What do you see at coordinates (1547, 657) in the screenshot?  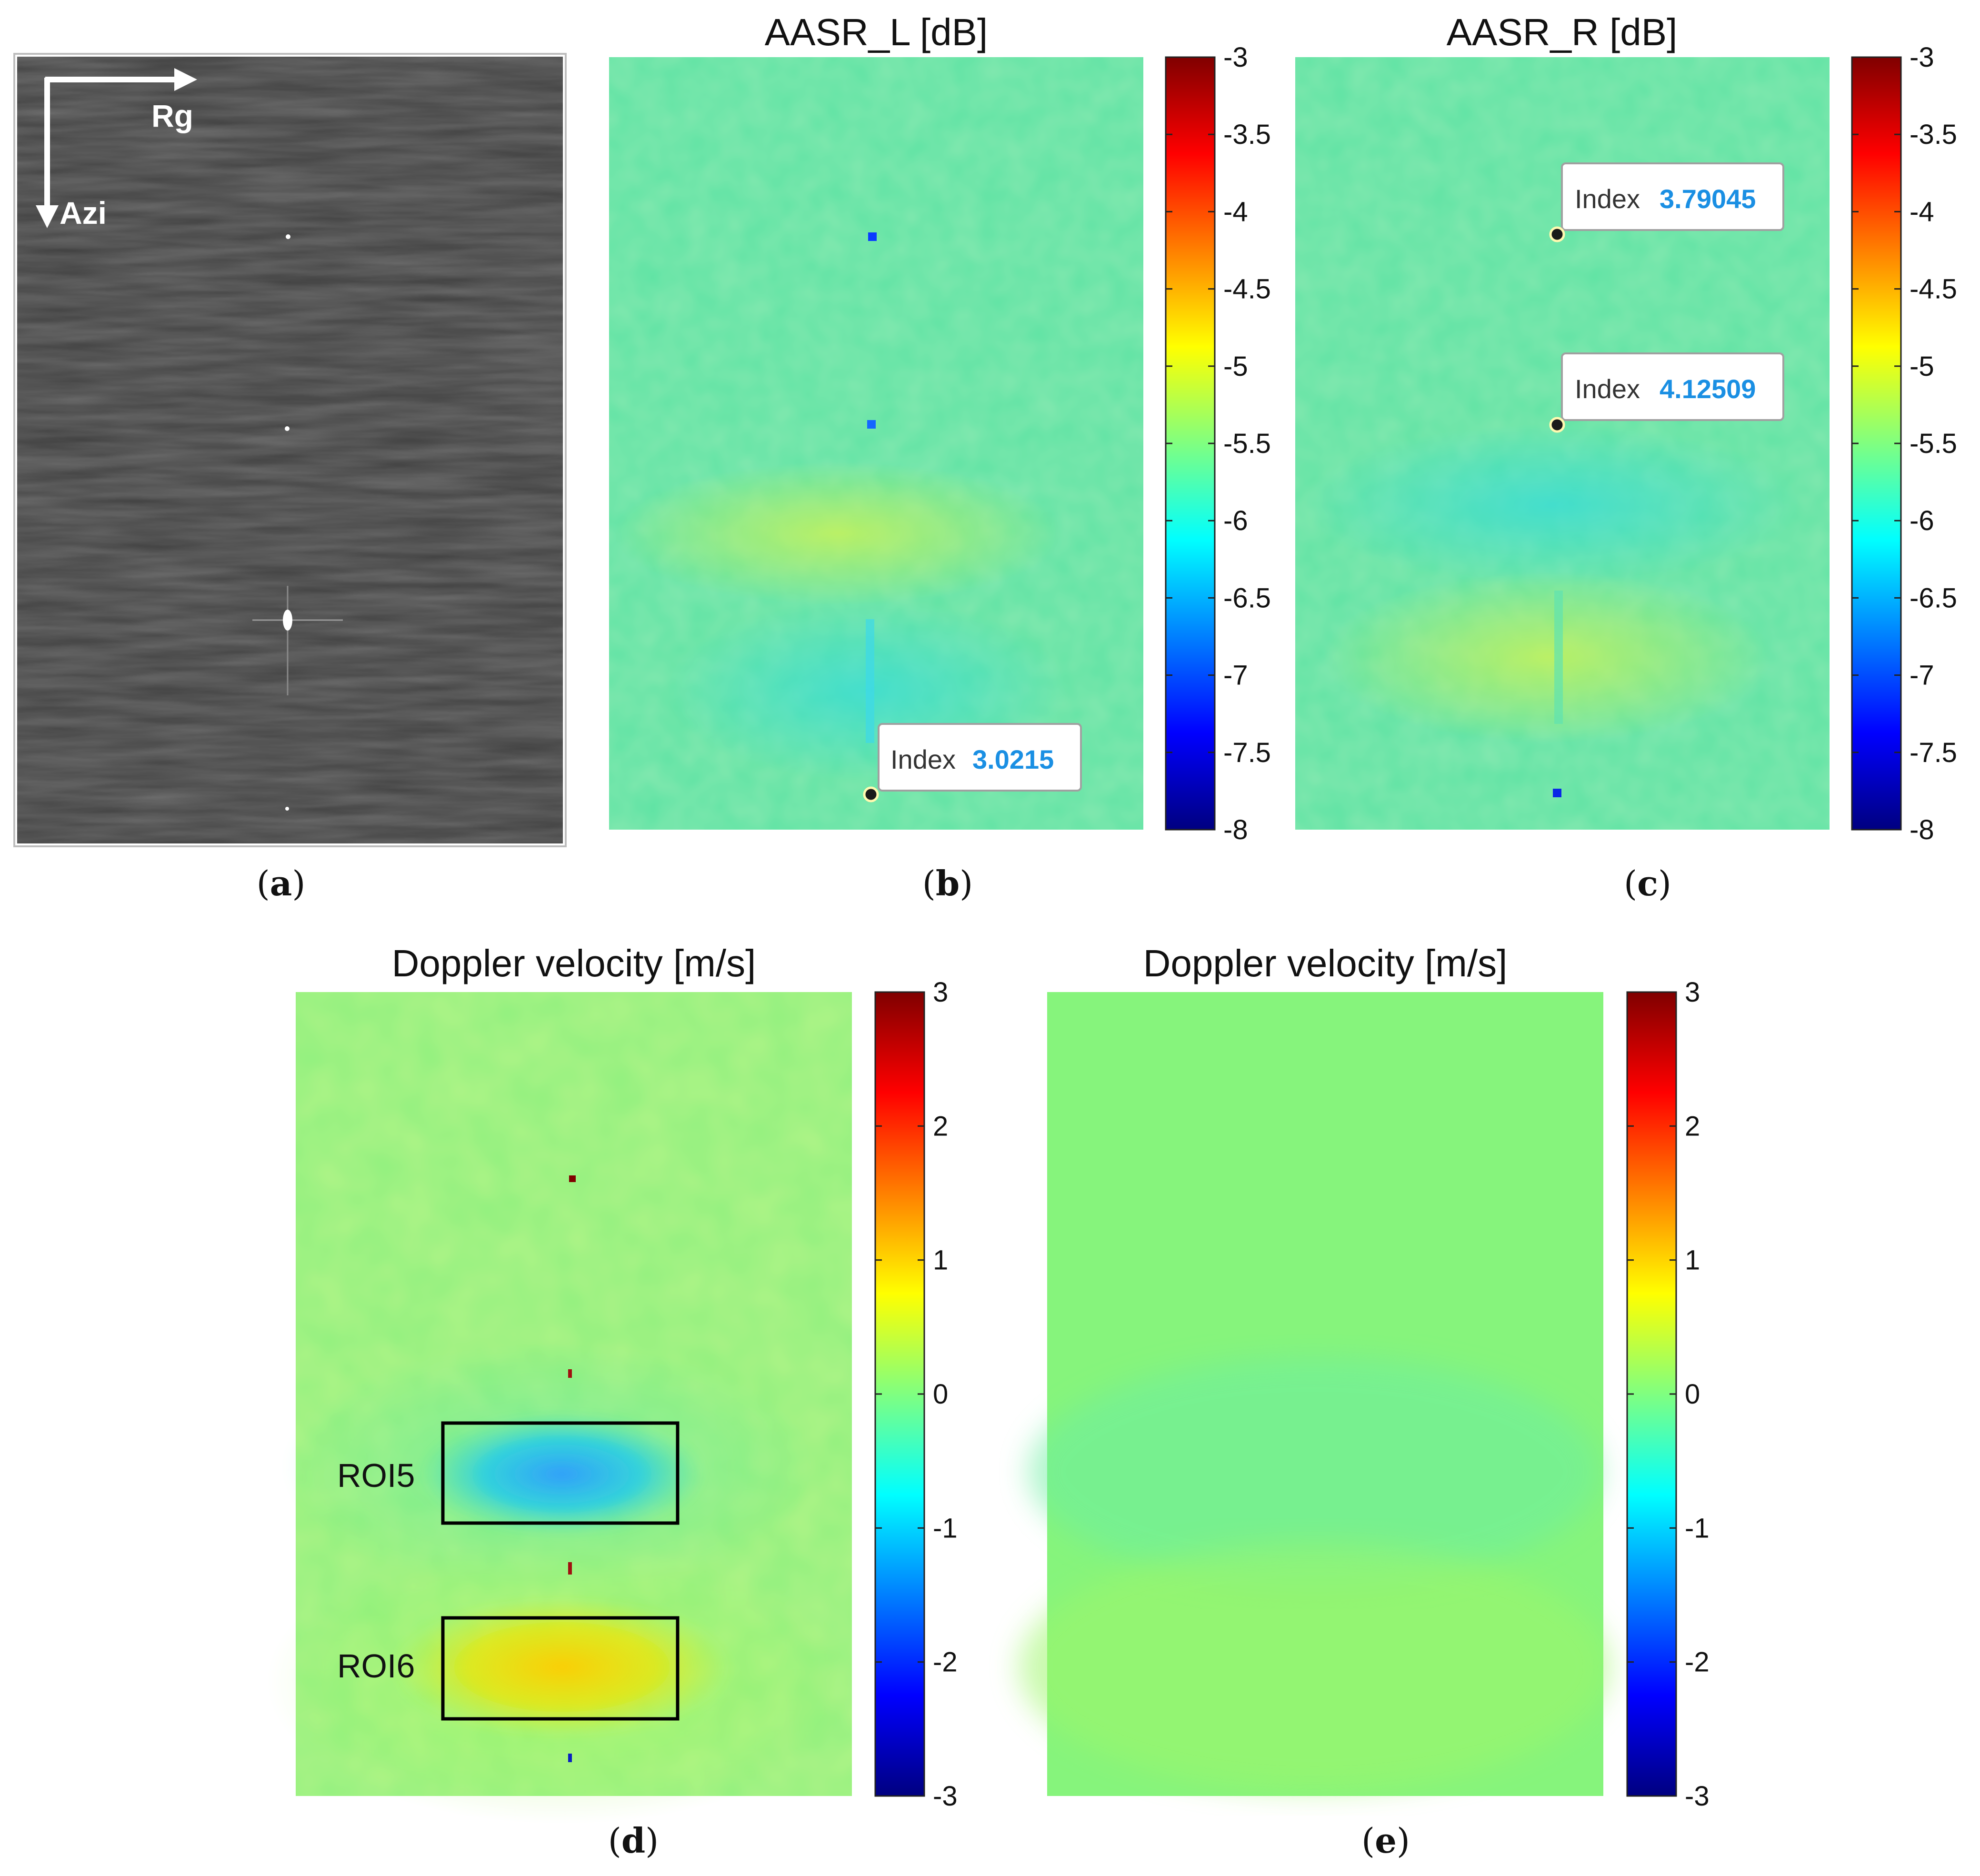 I see `aasr-r-lime-band` at bounding box center [1547, 657].